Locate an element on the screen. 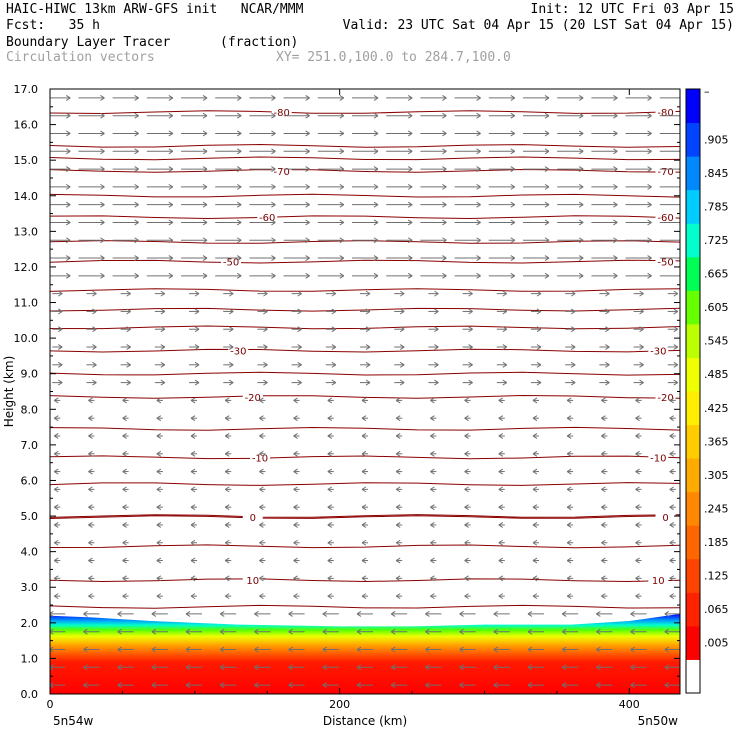  isotherm-label-bg is located at coordinates (281, 112).